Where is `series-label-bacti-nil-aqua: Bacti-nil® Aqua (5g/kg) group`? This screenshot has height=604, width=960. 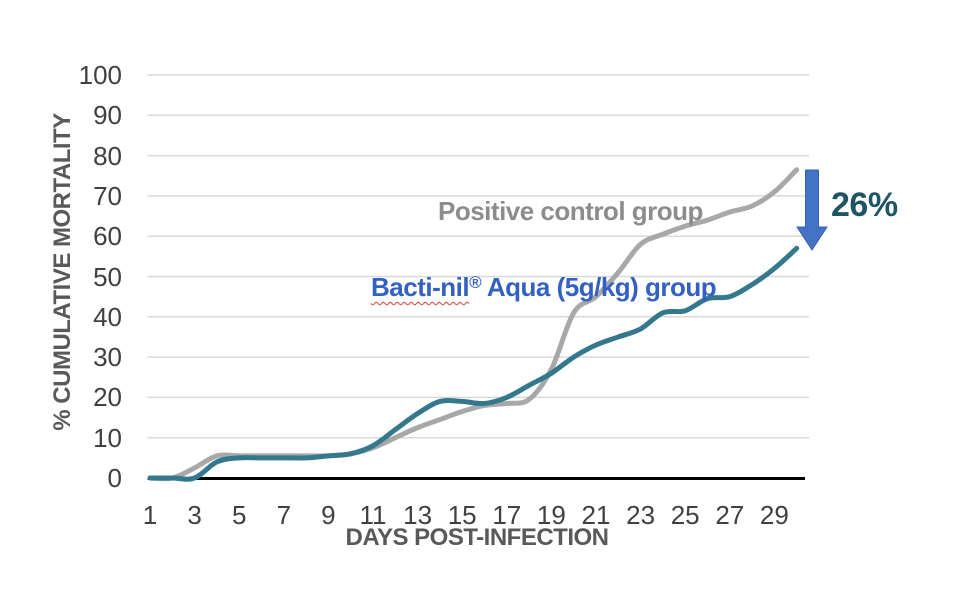
series-label-bacti-nil-aqua: Bacti-nil® Aqua (5g/kg) group is located at coordinates (544, 287).